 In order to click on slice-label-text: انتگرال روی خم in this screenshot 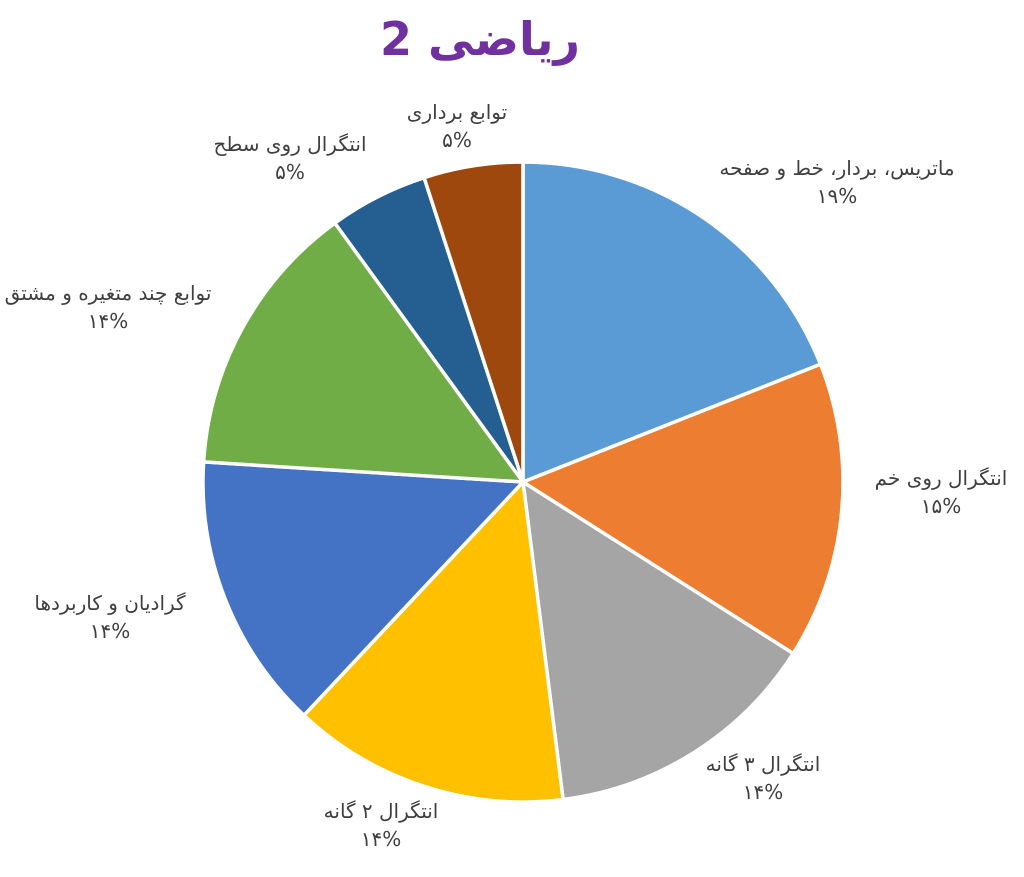, I will do `click(941, 478)`.